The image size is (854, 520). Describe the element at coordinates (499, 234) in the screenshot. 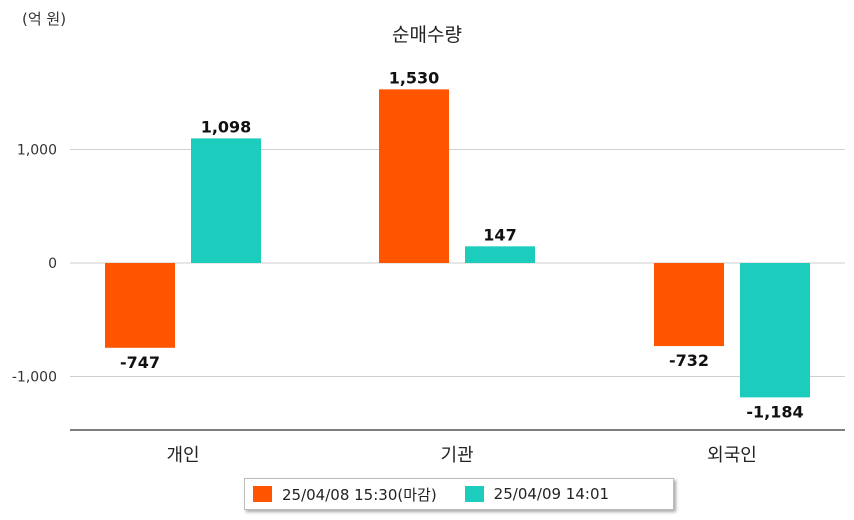

I see `data-label-2-2: 147` at that location.